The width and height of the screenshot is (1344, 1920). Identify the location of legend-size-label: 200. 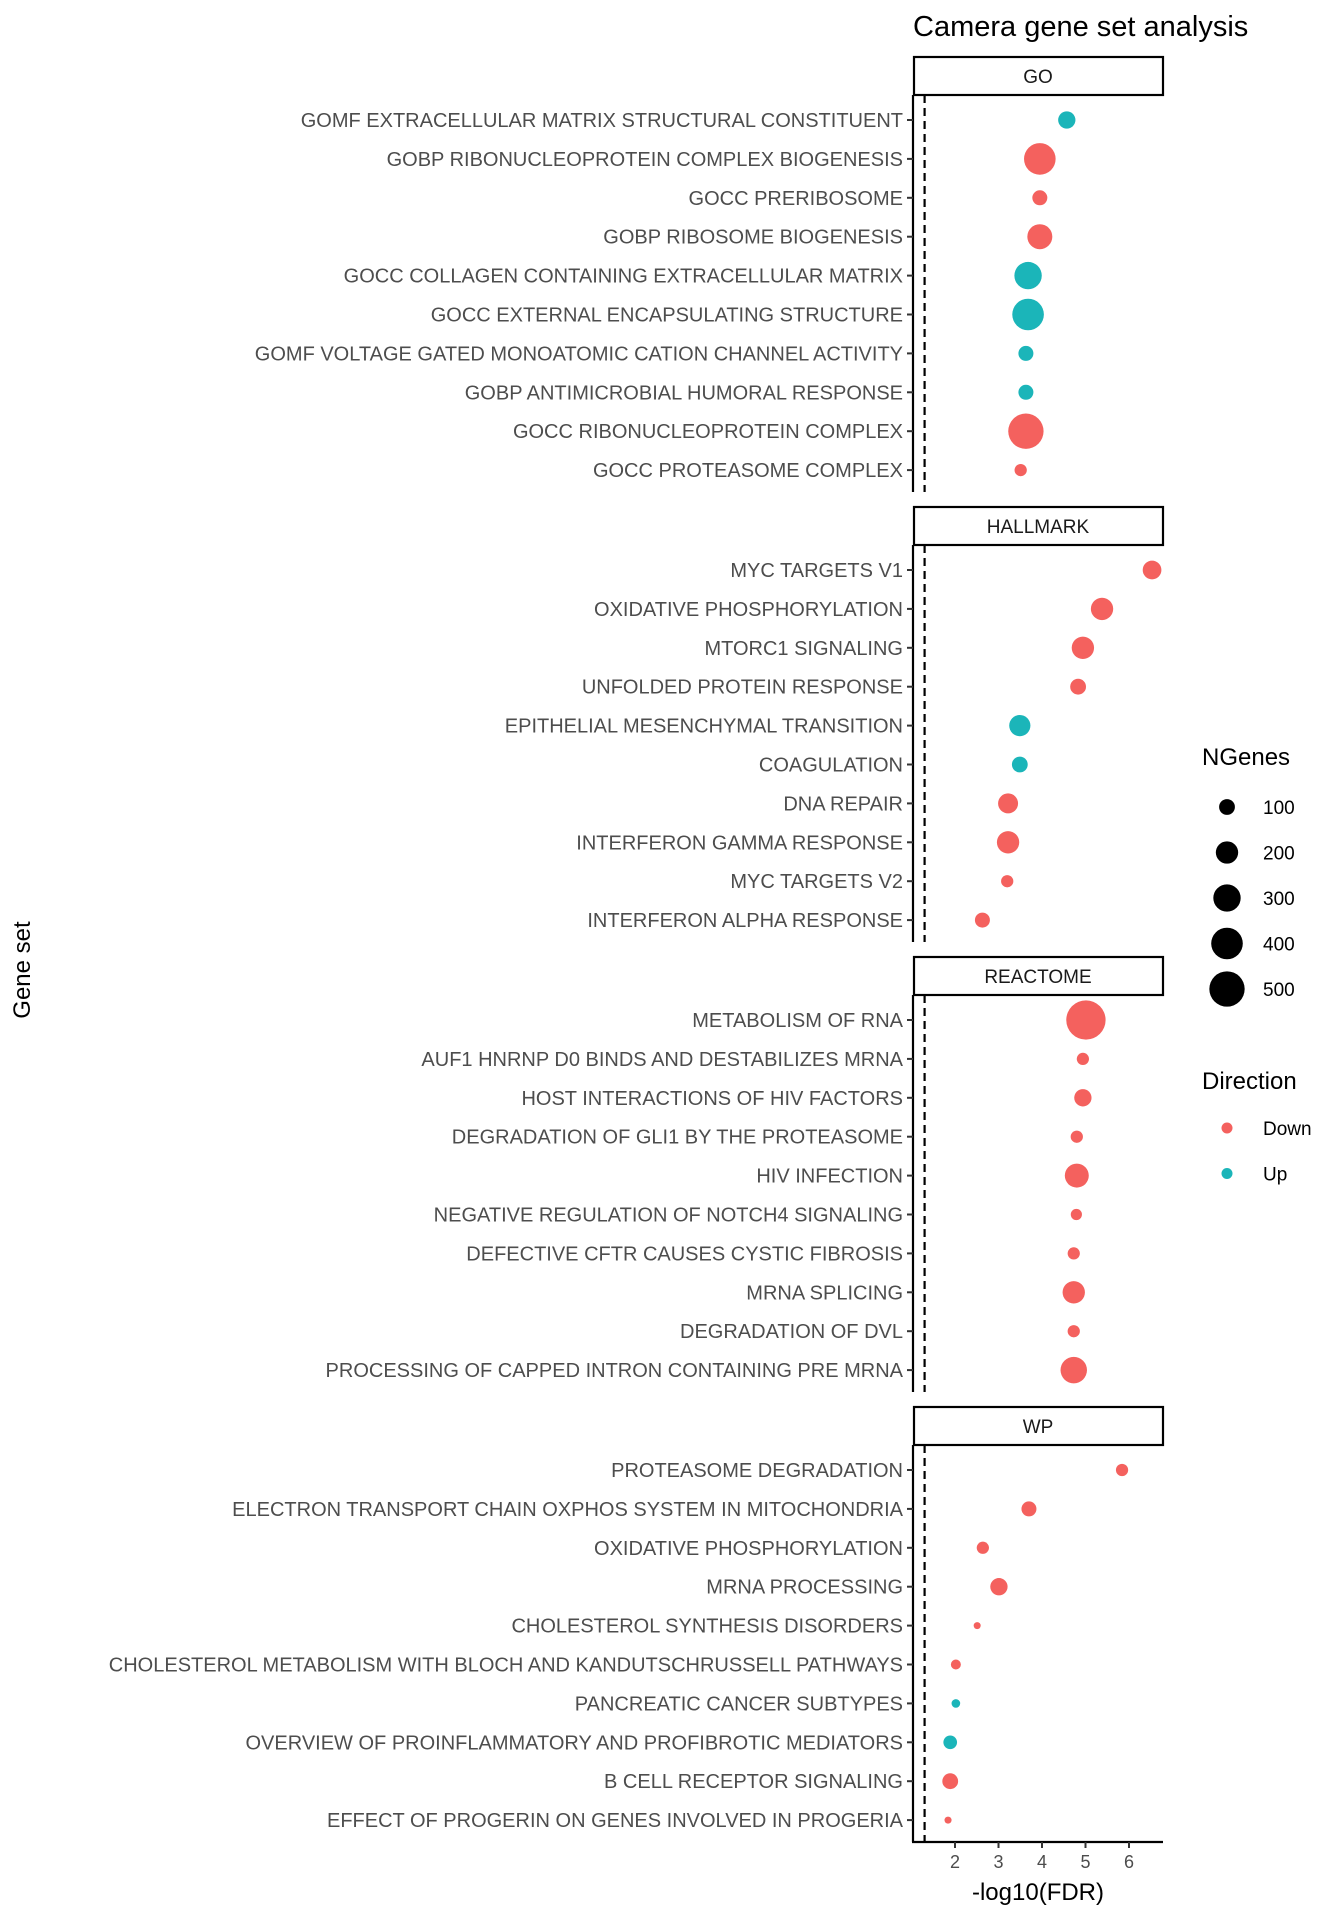
(1279, 854).